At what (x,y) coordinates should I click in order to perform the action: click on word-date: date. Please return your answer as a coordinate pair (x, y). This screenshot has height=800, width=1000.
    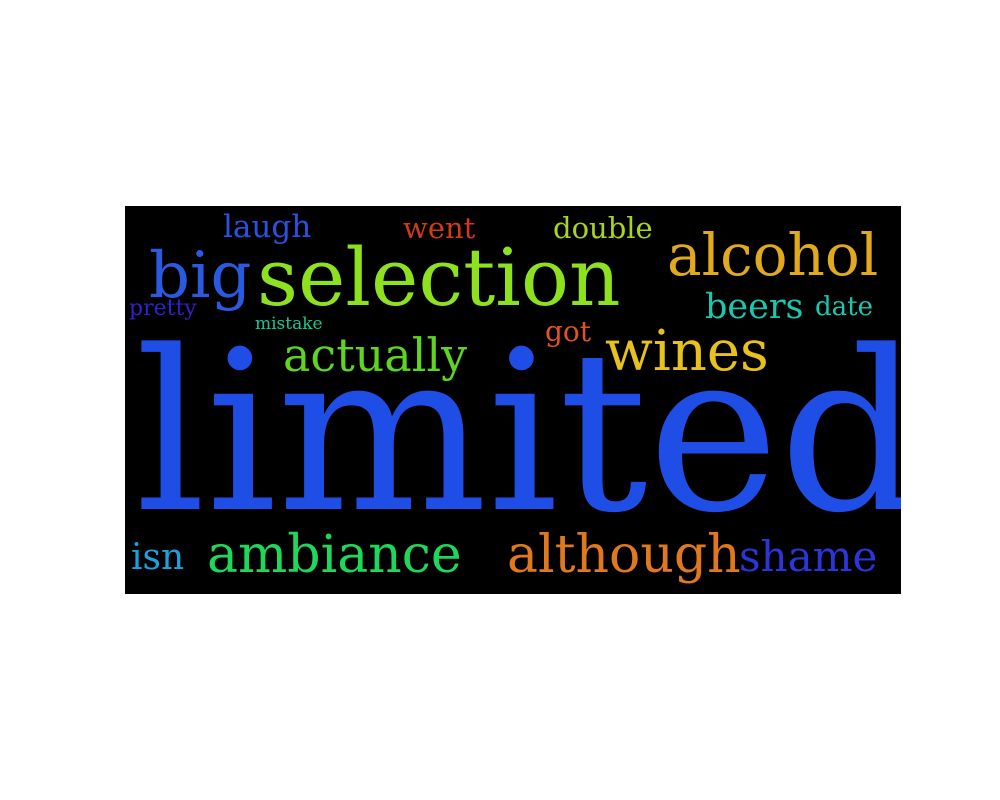
    Looking at the image, I should click on (844, 307).